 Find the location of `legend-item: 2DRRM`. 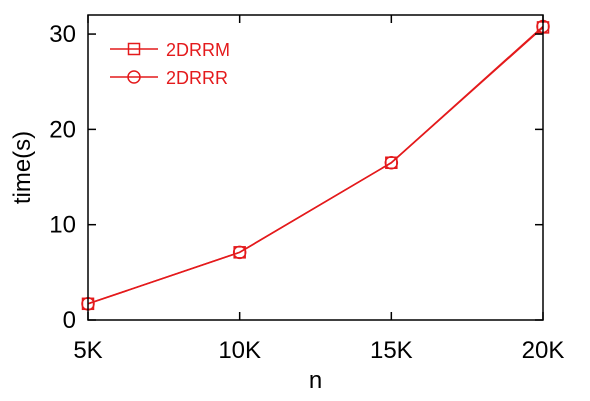

legend-item: 2DRRM is located at coordinates (170, 50).